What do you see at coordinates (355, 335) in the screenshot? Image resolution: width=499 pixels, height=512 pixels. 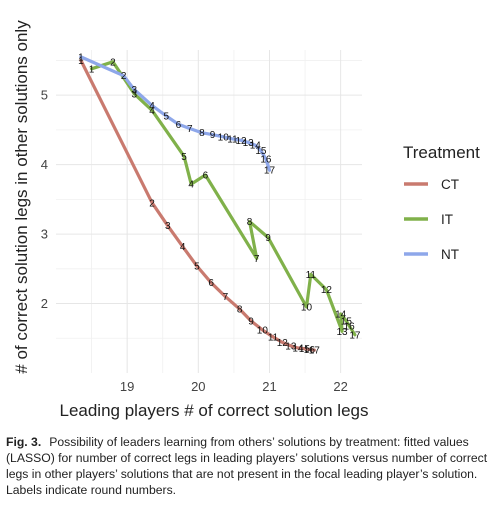 I see `round-label-it: 17` at bounding box center [355, 335].